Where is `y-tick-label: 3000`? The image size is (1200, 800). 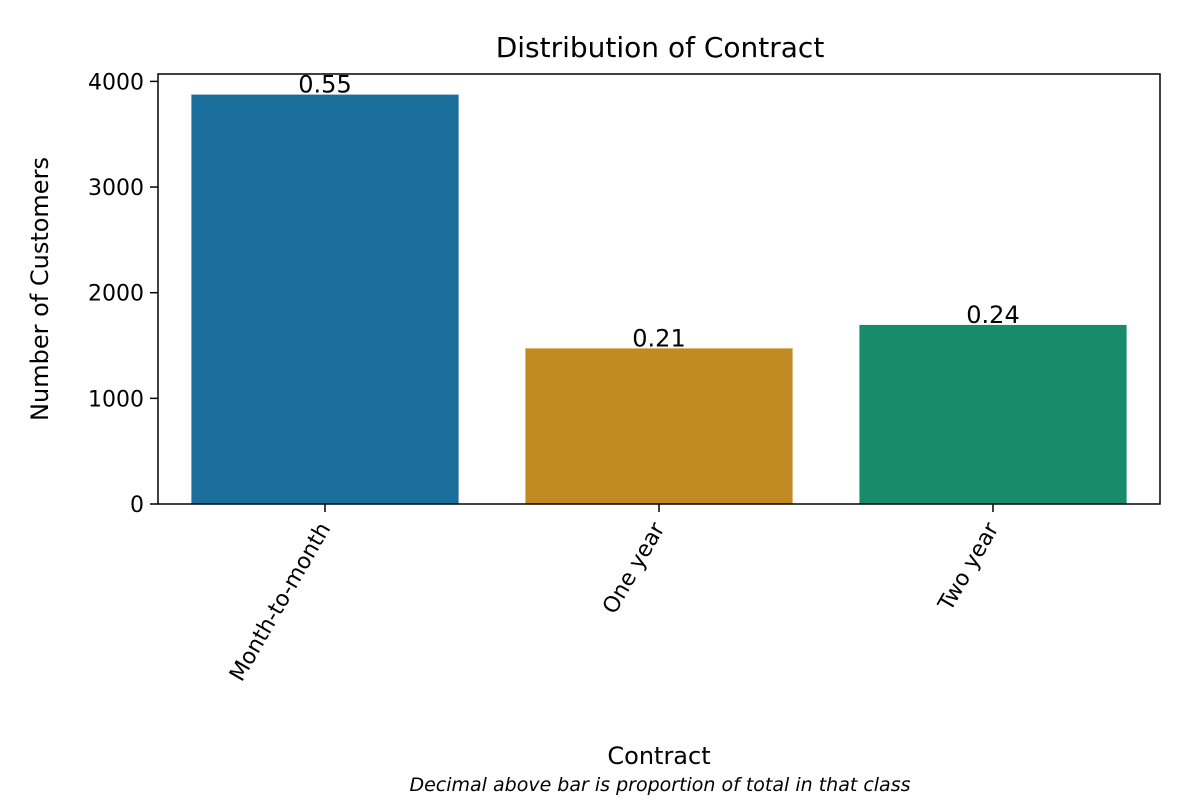
y-tick-label: 3000 is located at coordinates (116, 188).